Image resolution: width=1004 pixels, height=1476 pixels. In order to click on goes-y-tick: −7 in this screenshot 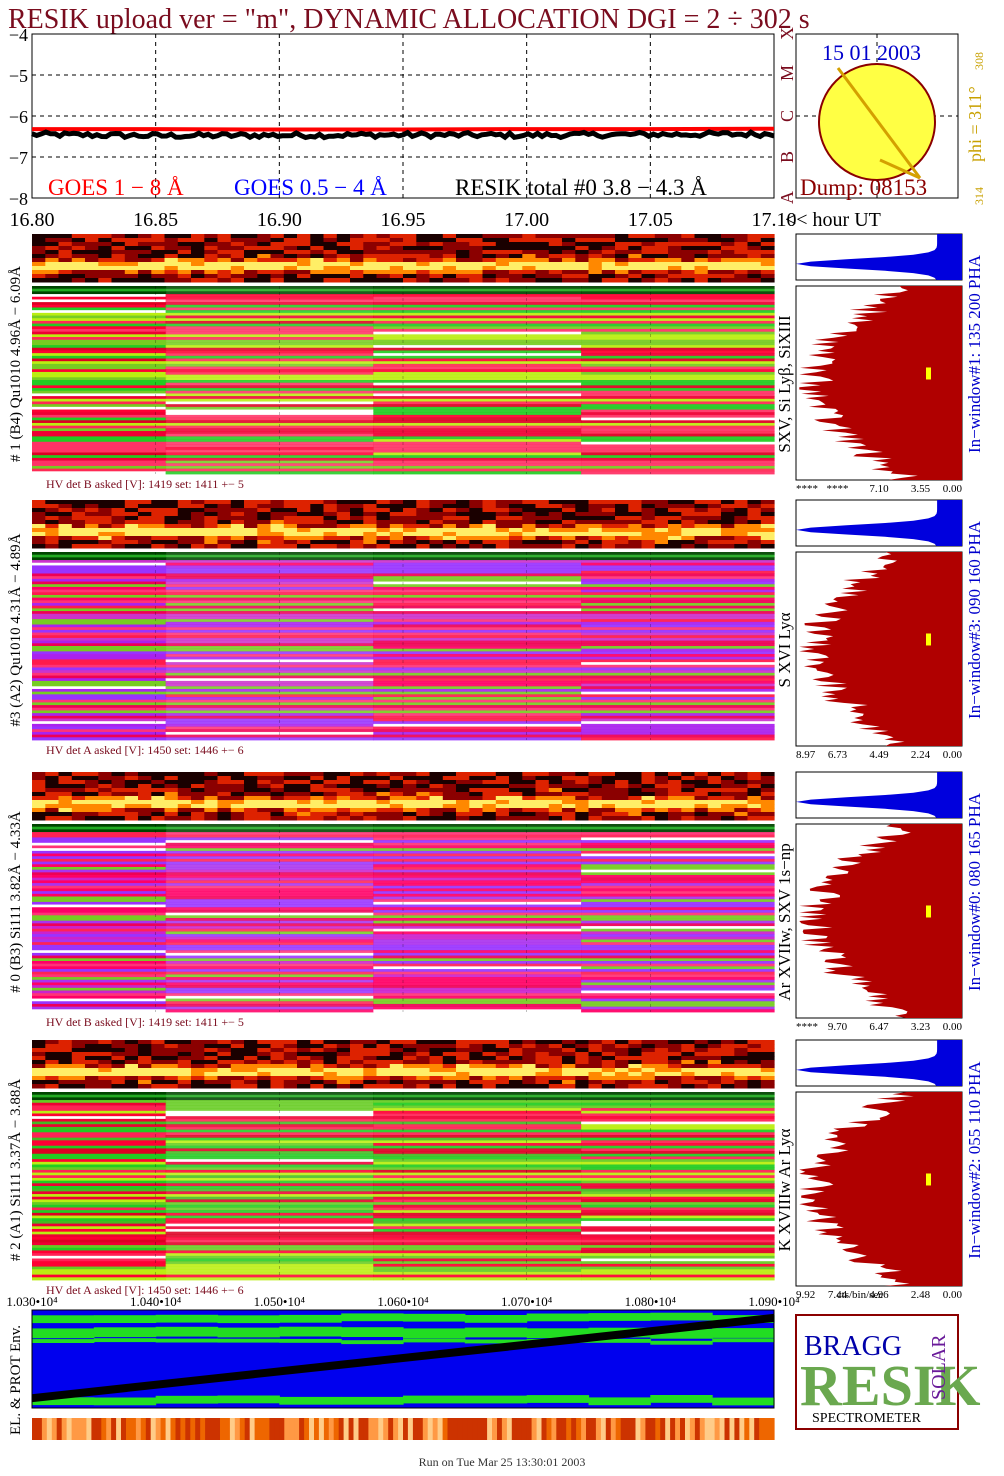, I will do `click(18, 158)`.